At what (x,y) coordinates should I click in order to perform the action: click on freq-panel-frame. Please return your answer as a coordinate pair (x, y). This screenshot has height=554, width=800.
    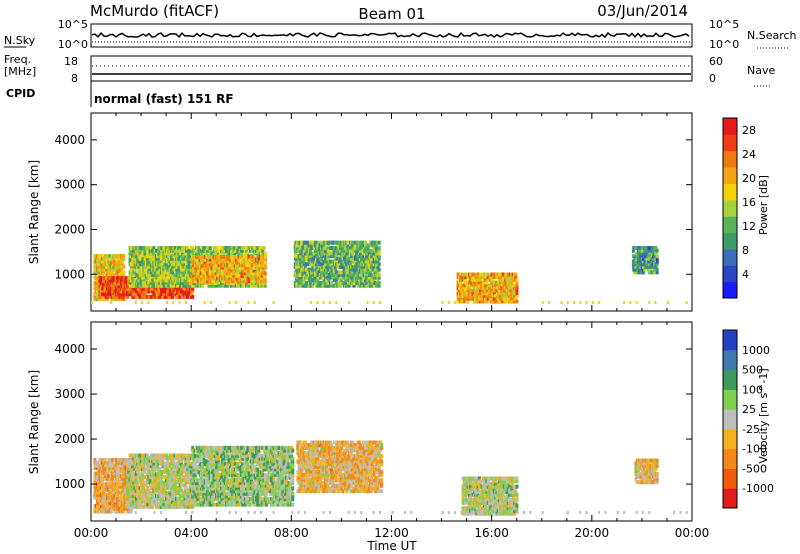
    Looking at the image, I should click on (391, 68).